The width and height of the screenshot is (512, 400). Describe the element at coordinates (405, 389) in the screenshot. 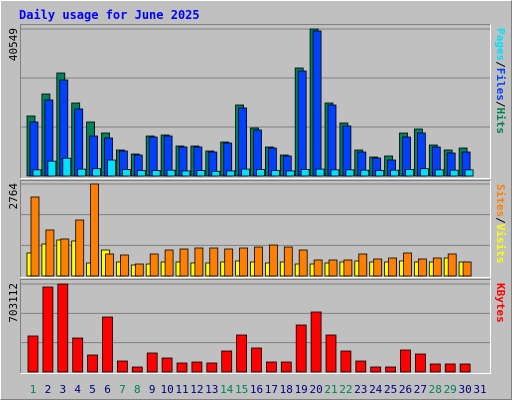

I see `x-tick-label: 26` at that location.